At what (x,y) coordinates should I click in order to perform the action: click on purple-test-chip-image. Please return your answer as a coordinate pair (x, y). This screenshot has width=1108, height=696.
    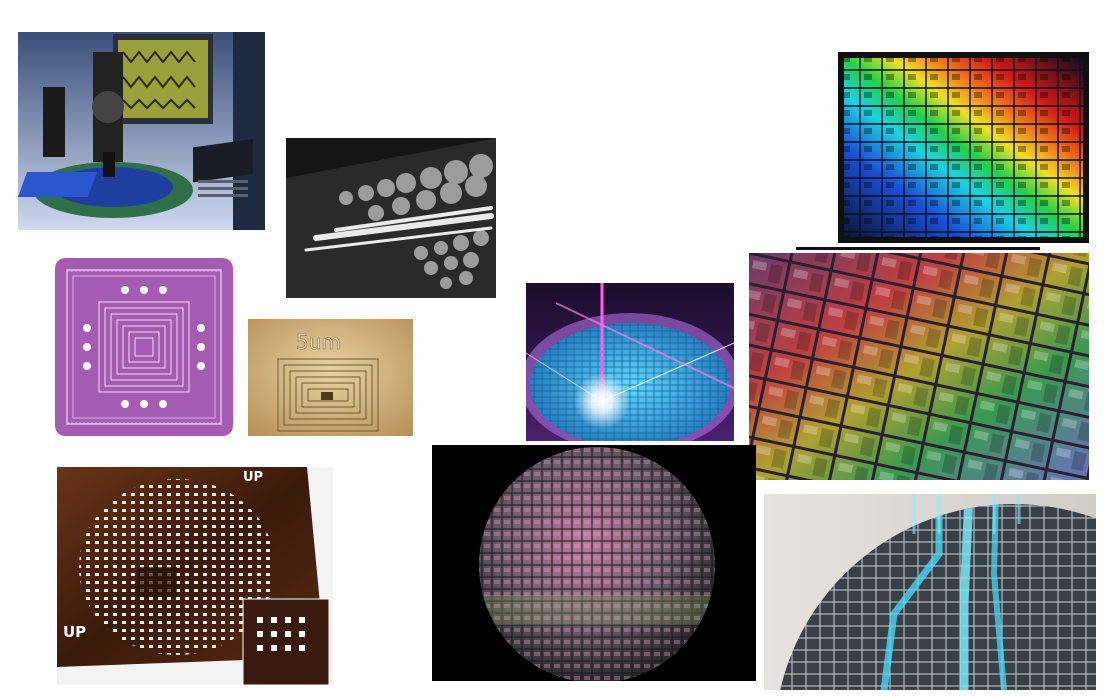
    Looking at the image, I should click on (144, 347).